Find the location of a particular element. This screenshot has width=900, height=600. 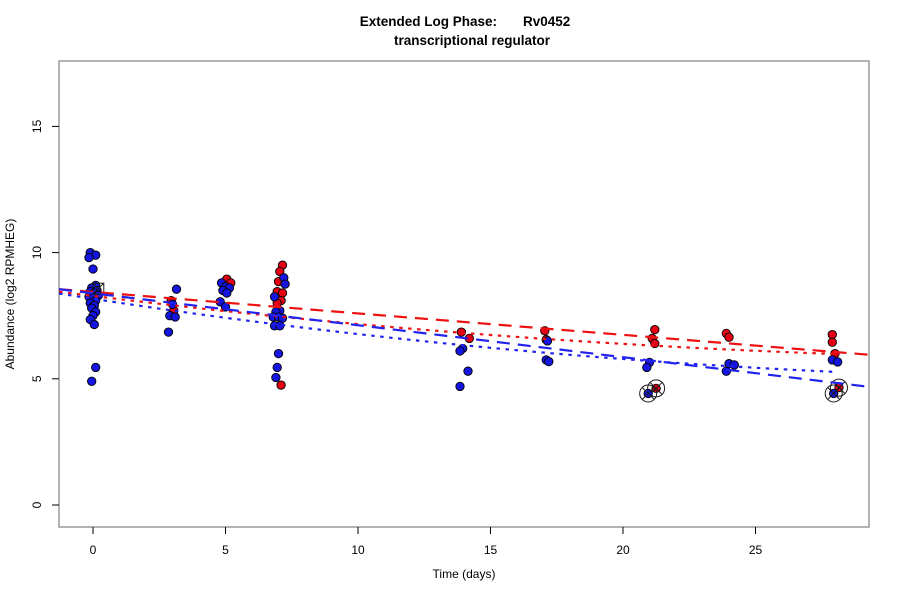

x-tick-label: 10 is located at coordinates (358, 550).